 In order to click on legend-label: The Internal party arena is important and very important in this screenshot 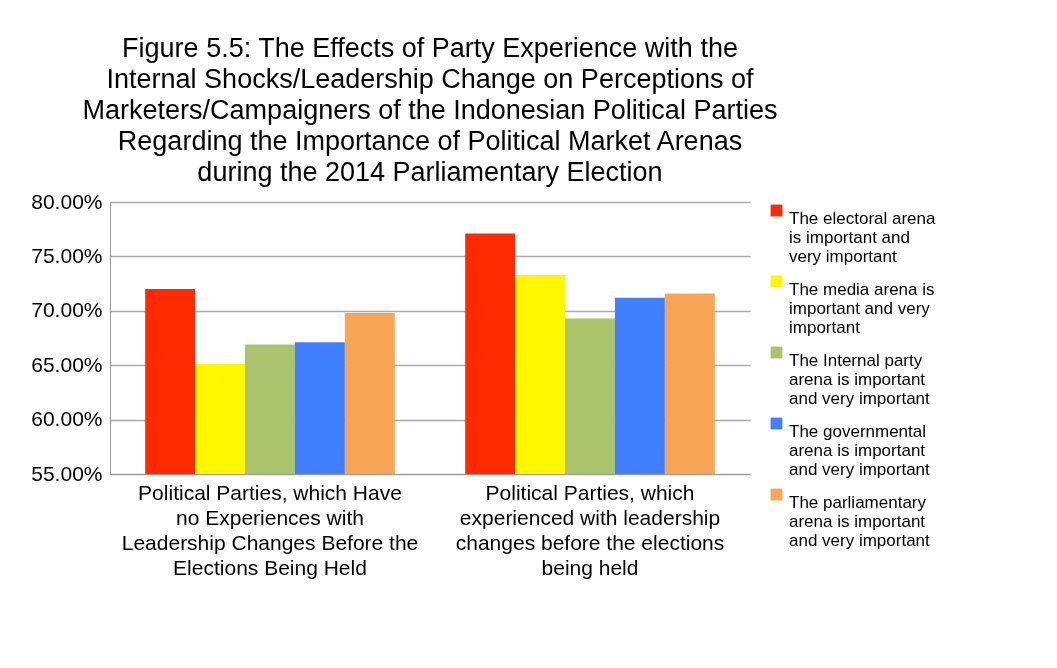, I will do `click(860, 379)`.